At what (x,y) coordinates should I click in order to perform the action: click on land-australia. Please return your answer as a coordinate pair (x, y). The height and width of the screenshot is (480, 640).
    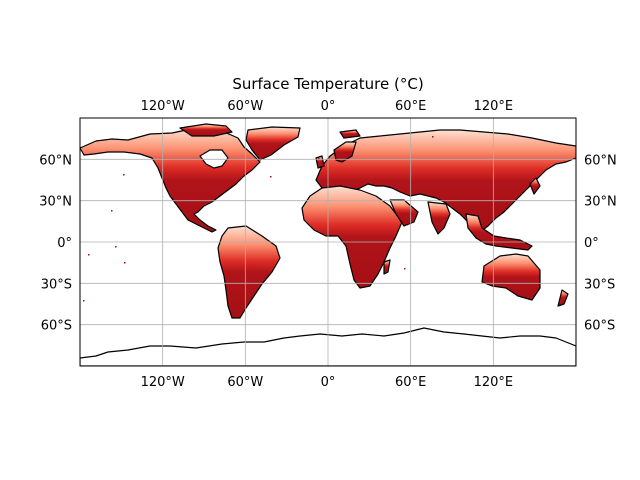
    Looking at the image, I should click on (511, 277).